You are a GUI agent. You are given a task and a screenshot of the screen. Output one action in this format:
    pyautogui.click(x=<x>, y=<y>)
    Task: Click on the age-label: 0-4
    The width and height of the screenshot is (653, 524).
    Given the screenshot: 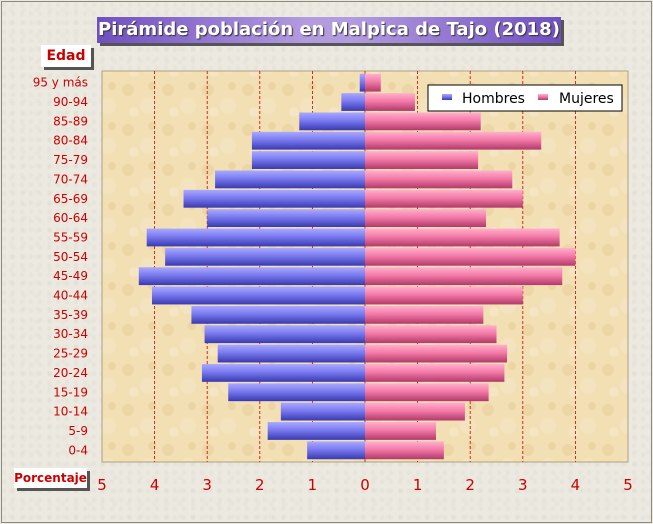 What is the action you would take?
    pyautogui.click(x=78, y=450)
    